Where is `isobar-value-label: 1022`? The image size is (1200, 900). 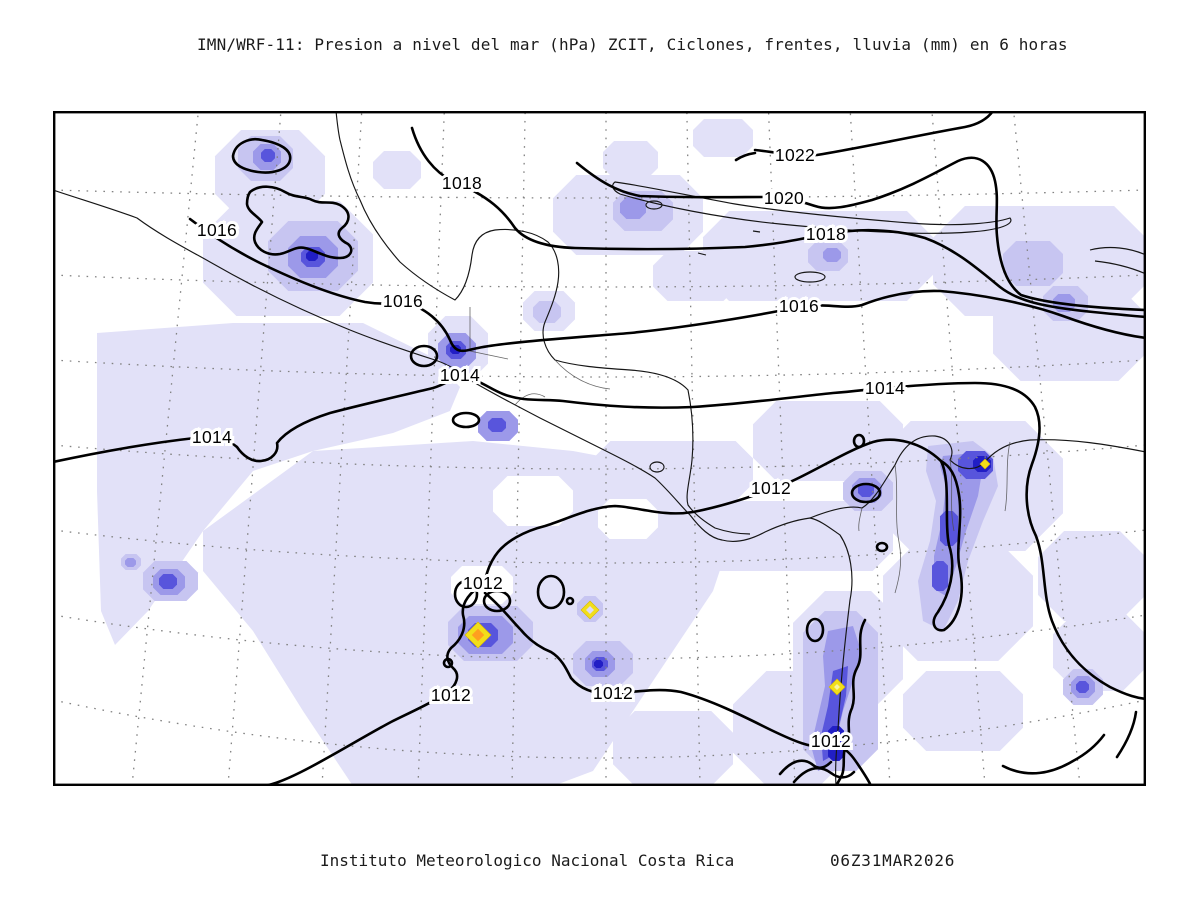
isobar-value-label: 1022 is located at coordinates (795, 155).